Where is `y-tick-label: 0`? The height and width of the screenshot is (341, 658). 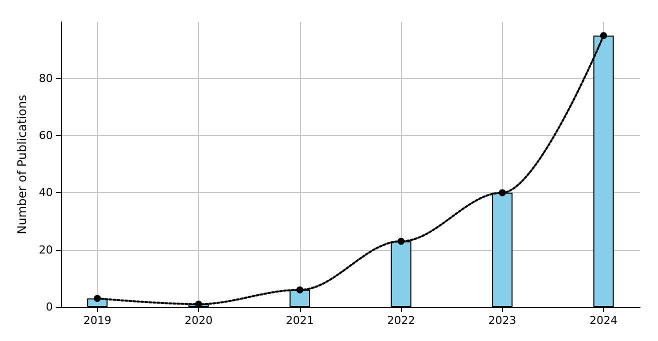
y-tick-label: 0 is located at coordinates (49, 307).